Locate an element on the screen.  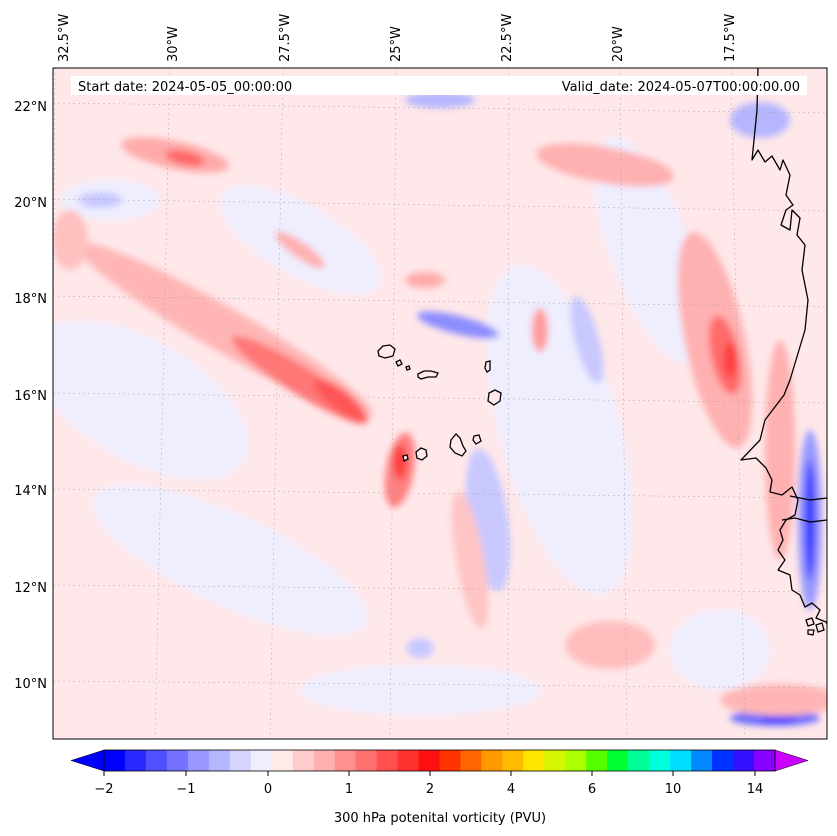
lat-label: 10°N is located at coordinates (30, 684).